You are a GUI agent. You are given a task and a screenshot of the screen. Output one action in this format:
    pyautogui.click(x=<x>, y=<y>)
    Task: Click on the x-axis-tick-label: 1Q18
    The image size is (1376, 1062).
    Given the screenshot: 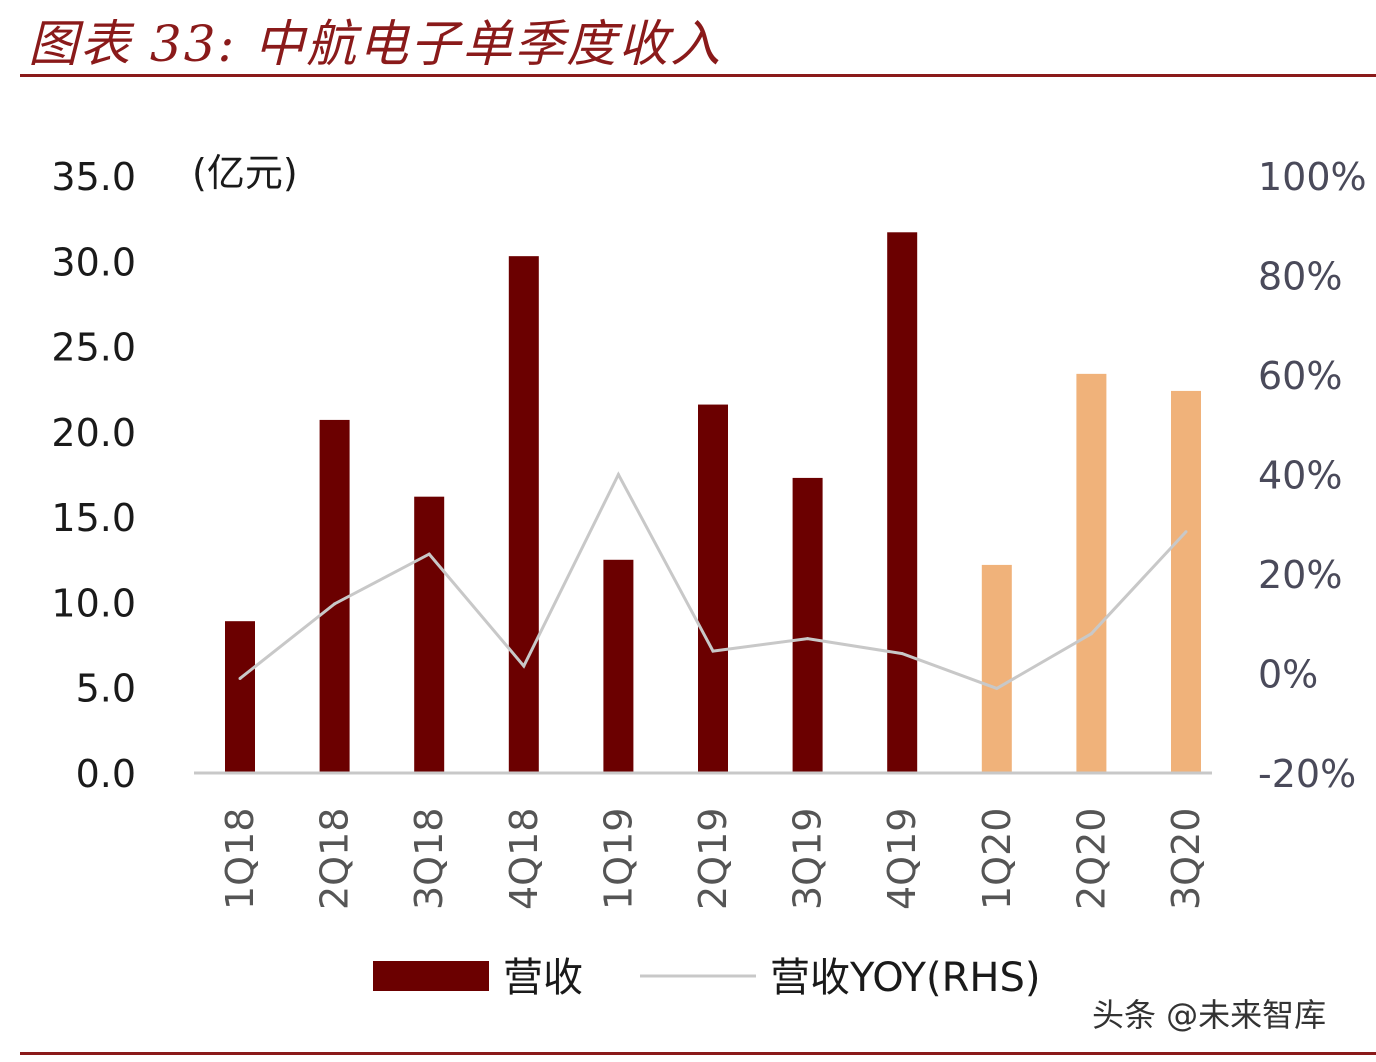 What is the action you would take?
    pyautogui.click(x=240, y=859)
    